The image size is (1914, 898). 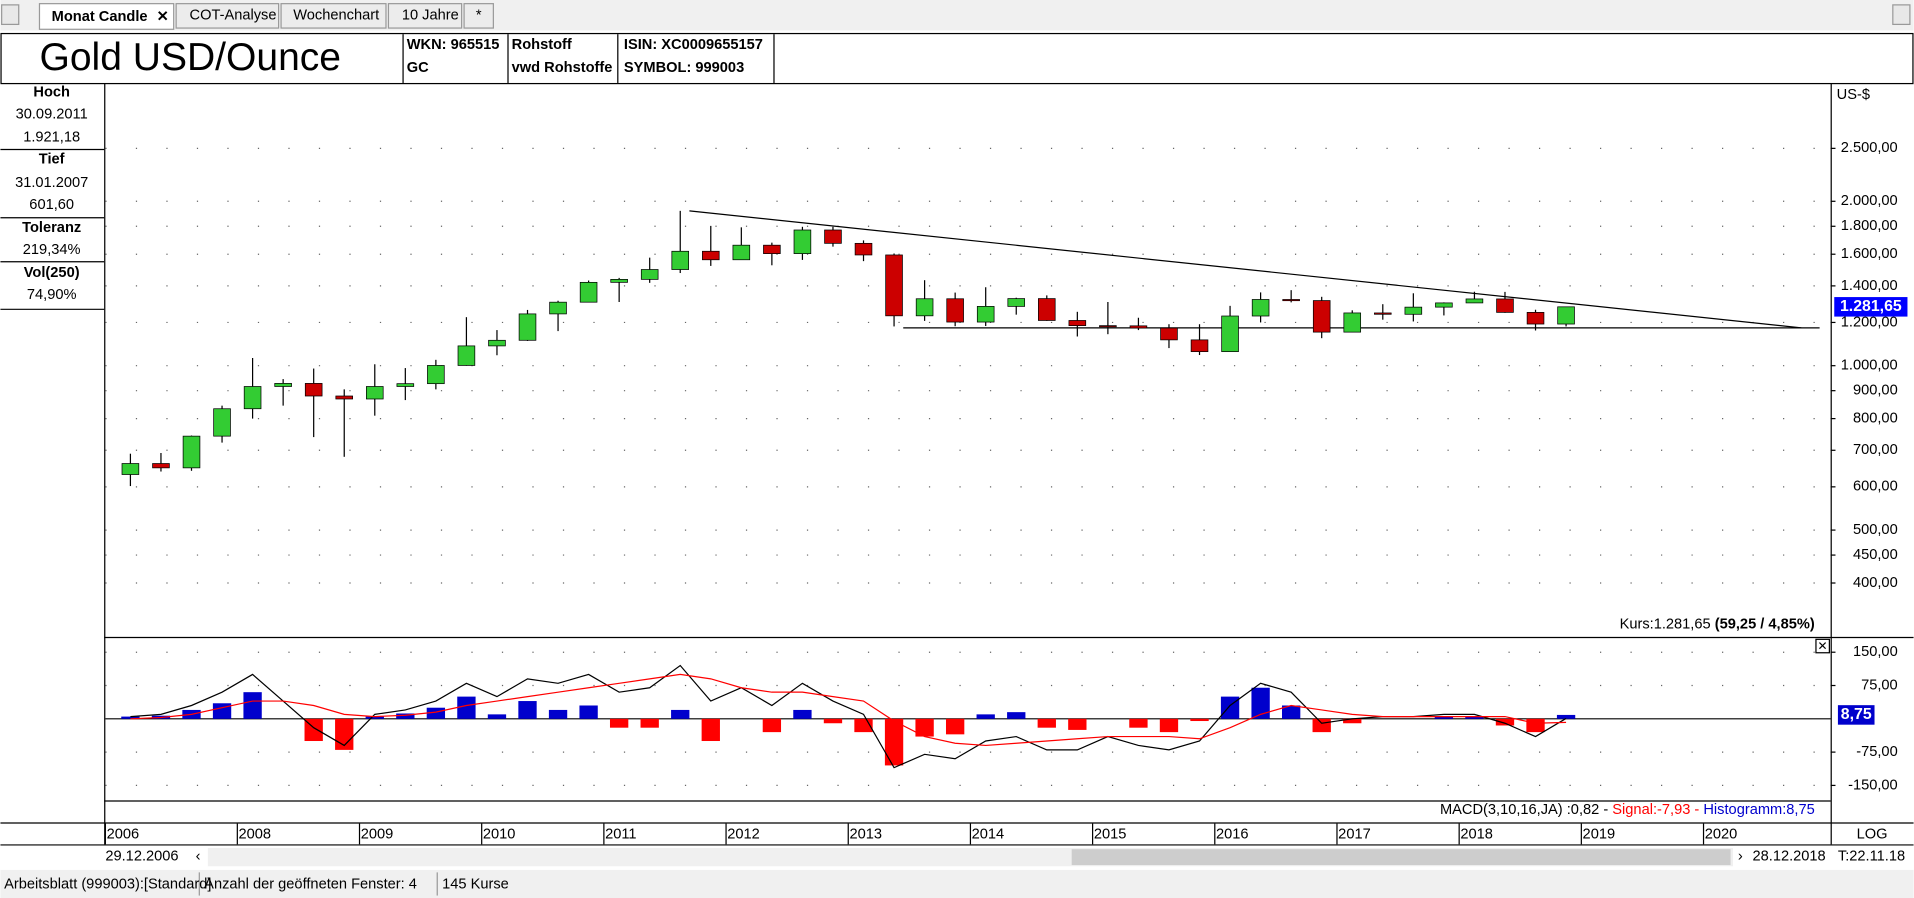 I want to click on last-price-box, so click(x=1871, y=307).